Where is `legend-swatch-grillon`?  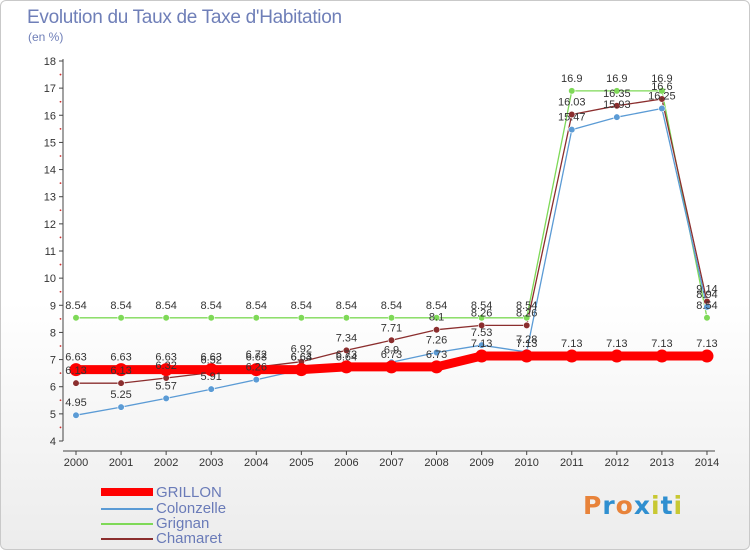 legend-swatch-grillon is located at coordinates (127, 492).